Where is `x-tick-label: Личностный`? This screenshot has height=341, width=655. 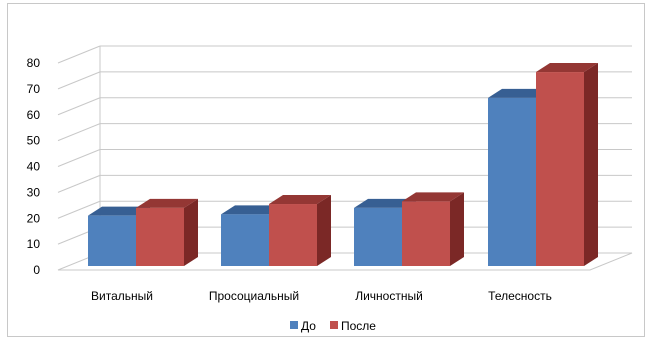
x-tick-label: Личностный is located at coordinates (389, 296).